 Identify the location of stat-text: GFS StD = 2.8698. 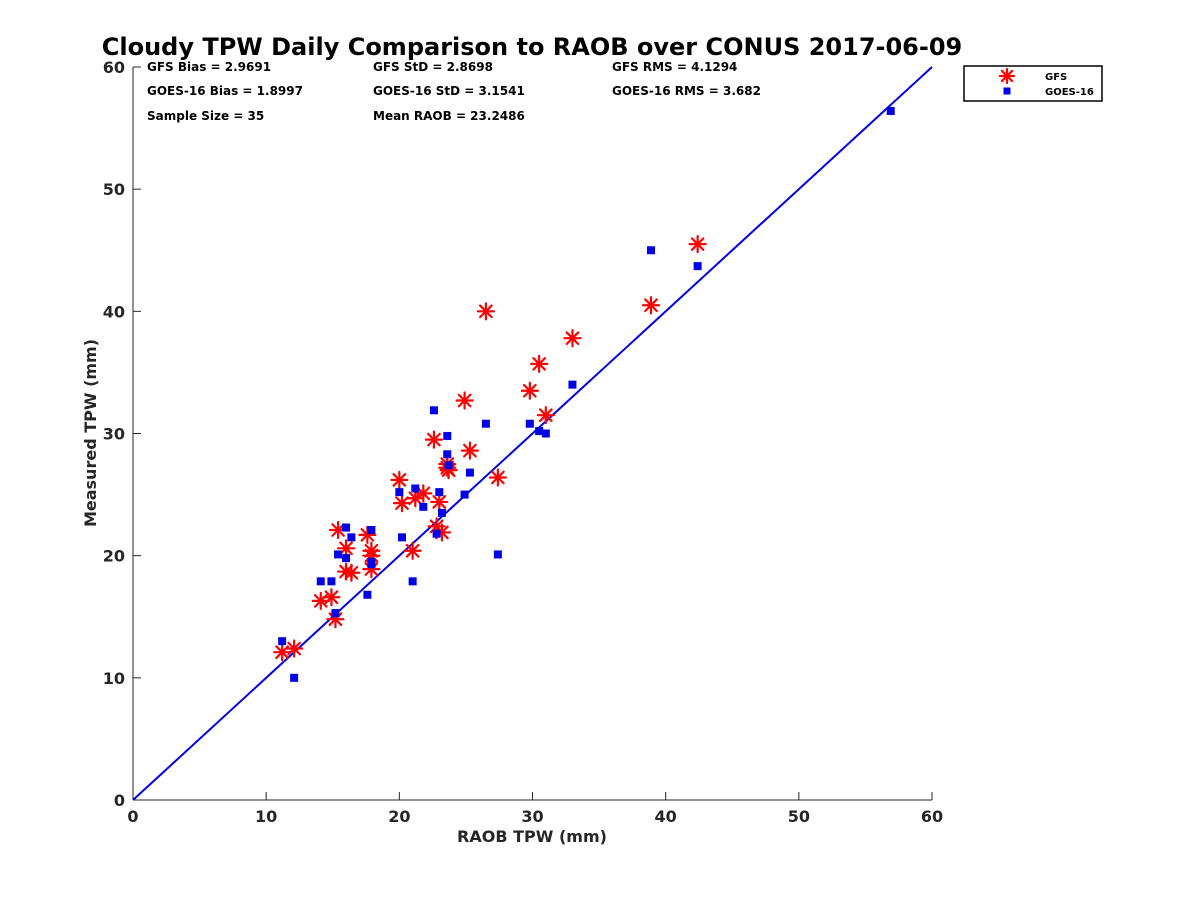
(433, 67).